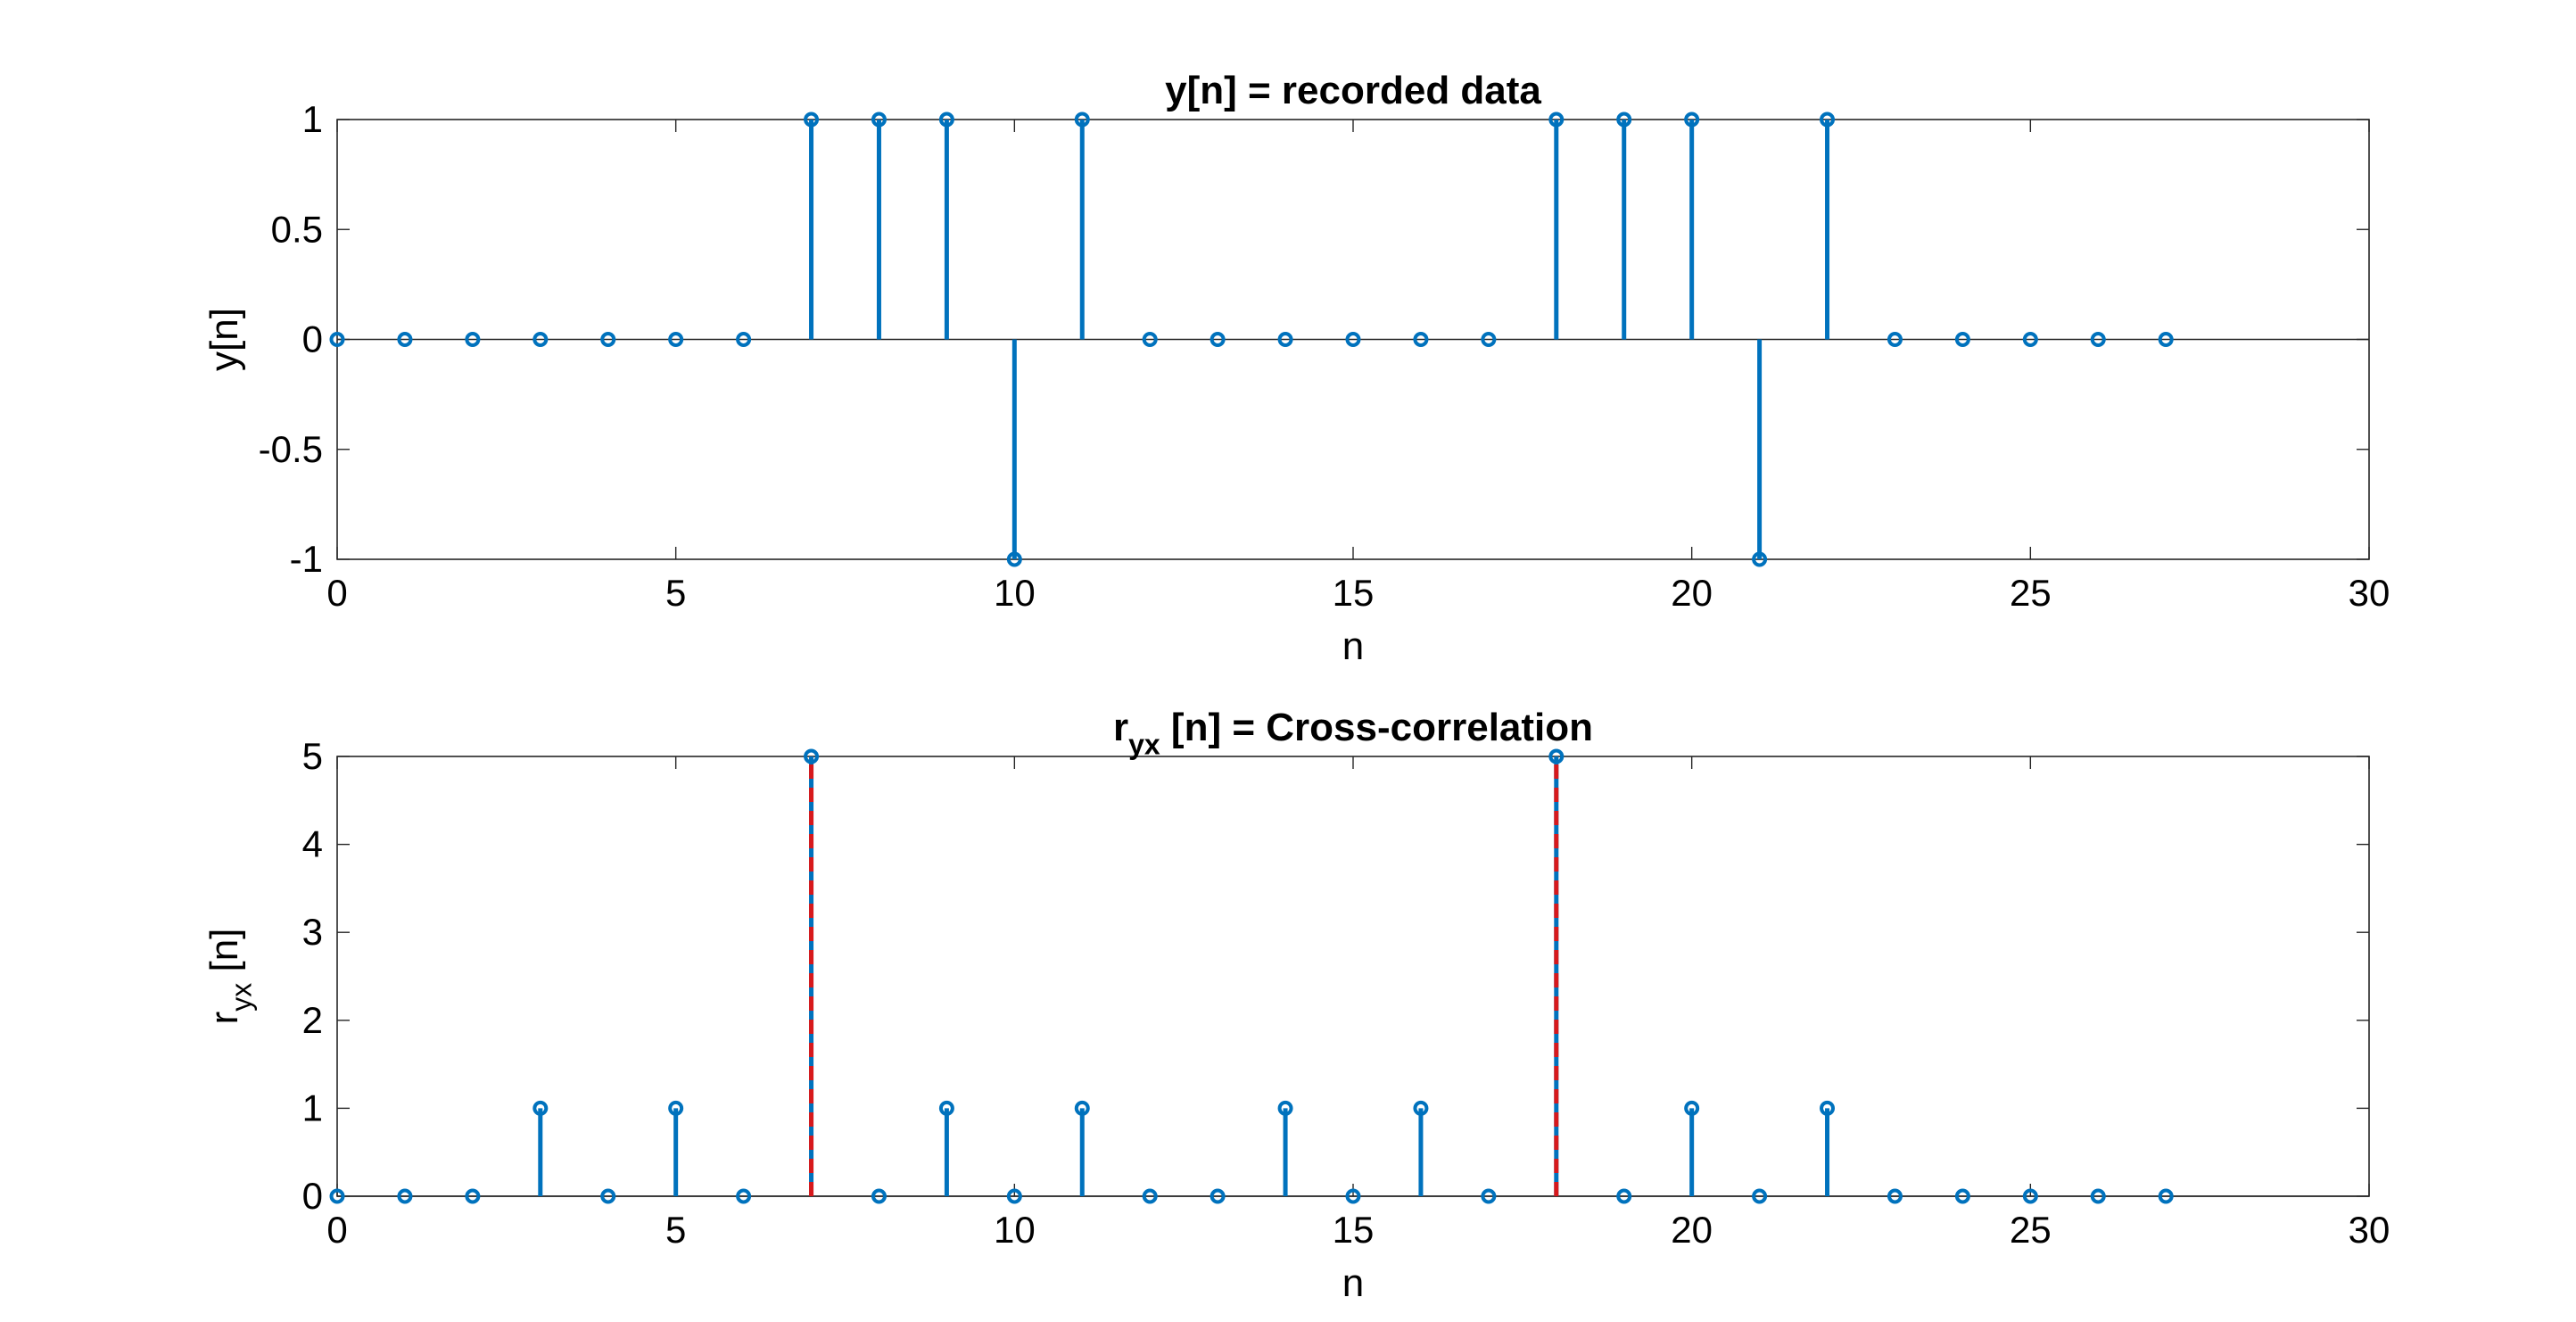 The width and height of the screenshot is (2576, 1322). I want to click on xcorr-marker-n24, so click(1962, 1196).